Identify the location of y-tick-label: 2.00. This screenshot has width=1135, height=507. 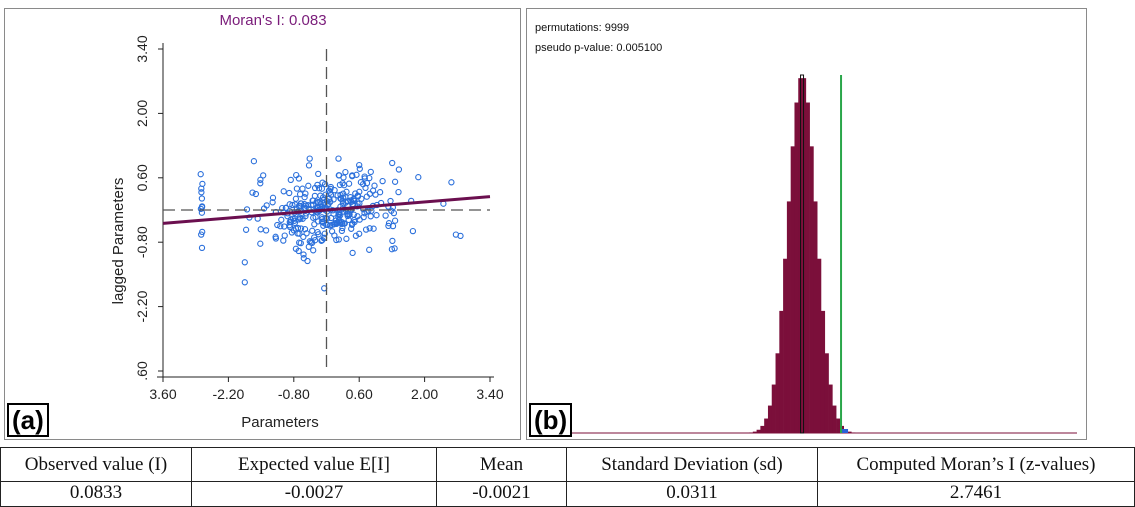
(142, 113).